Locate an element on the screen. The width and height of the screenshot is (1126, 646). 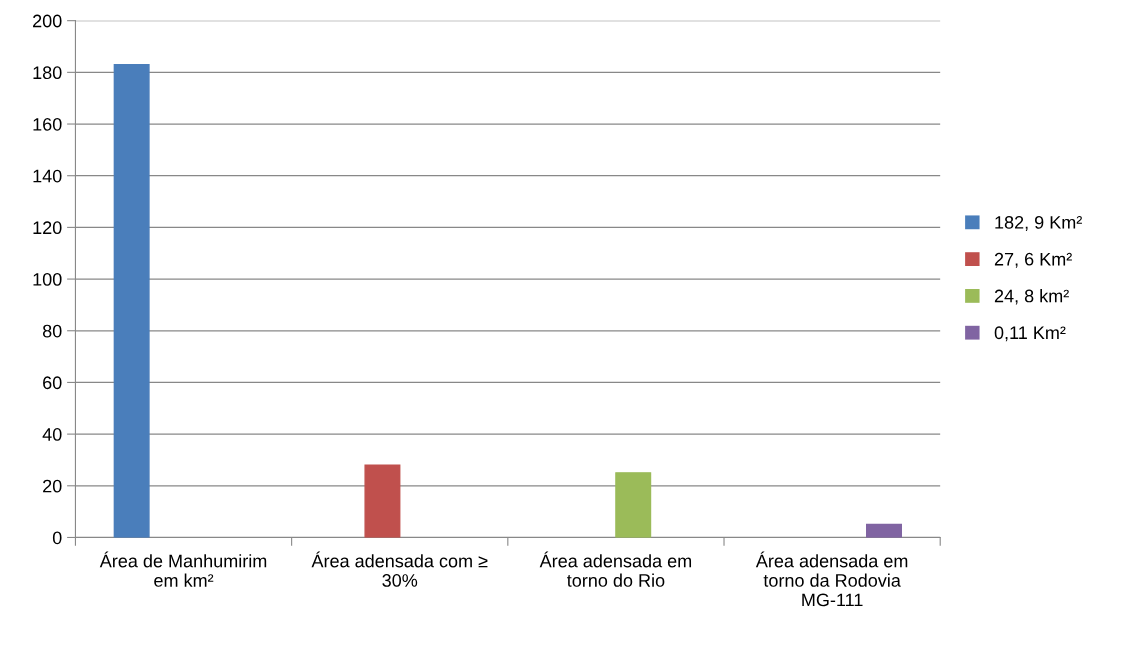
legend-label: 24, 8 km² is located at coordinates (1031, 297).